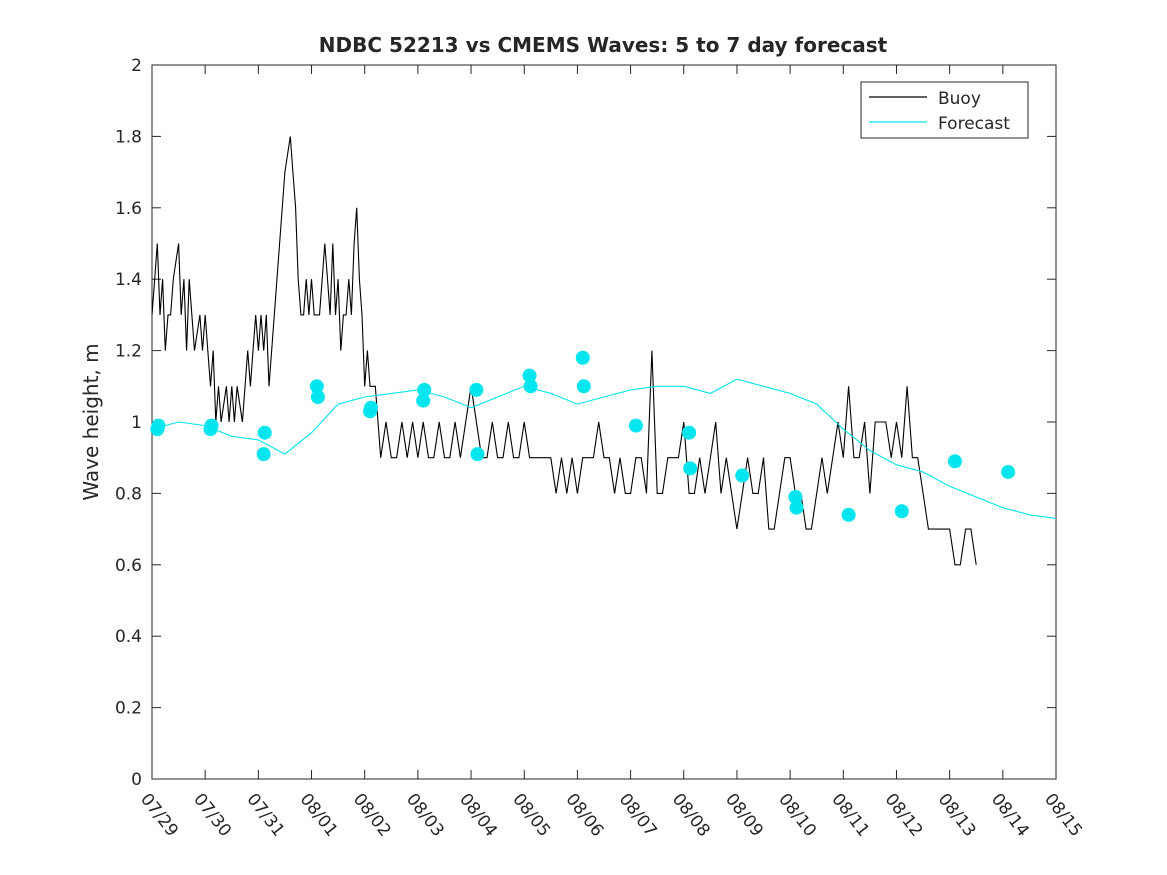 This screenshot has width=1167, height=875. What do you see at coordinates (584, 815) in the screenshot?
I see `x-tick-label: 08/06` at bounding box center [584, 815].